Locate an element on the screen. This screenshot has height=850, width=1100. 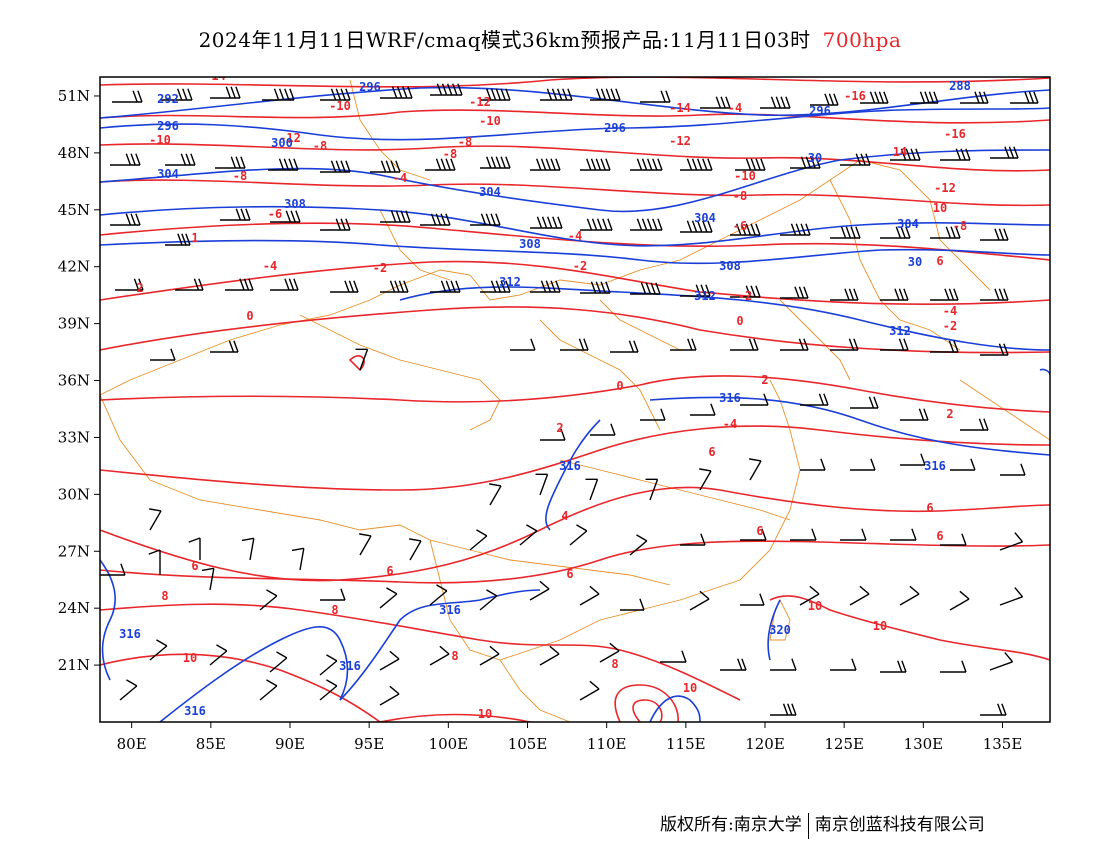
height-label: 308 is located at coordinates (530, 244).